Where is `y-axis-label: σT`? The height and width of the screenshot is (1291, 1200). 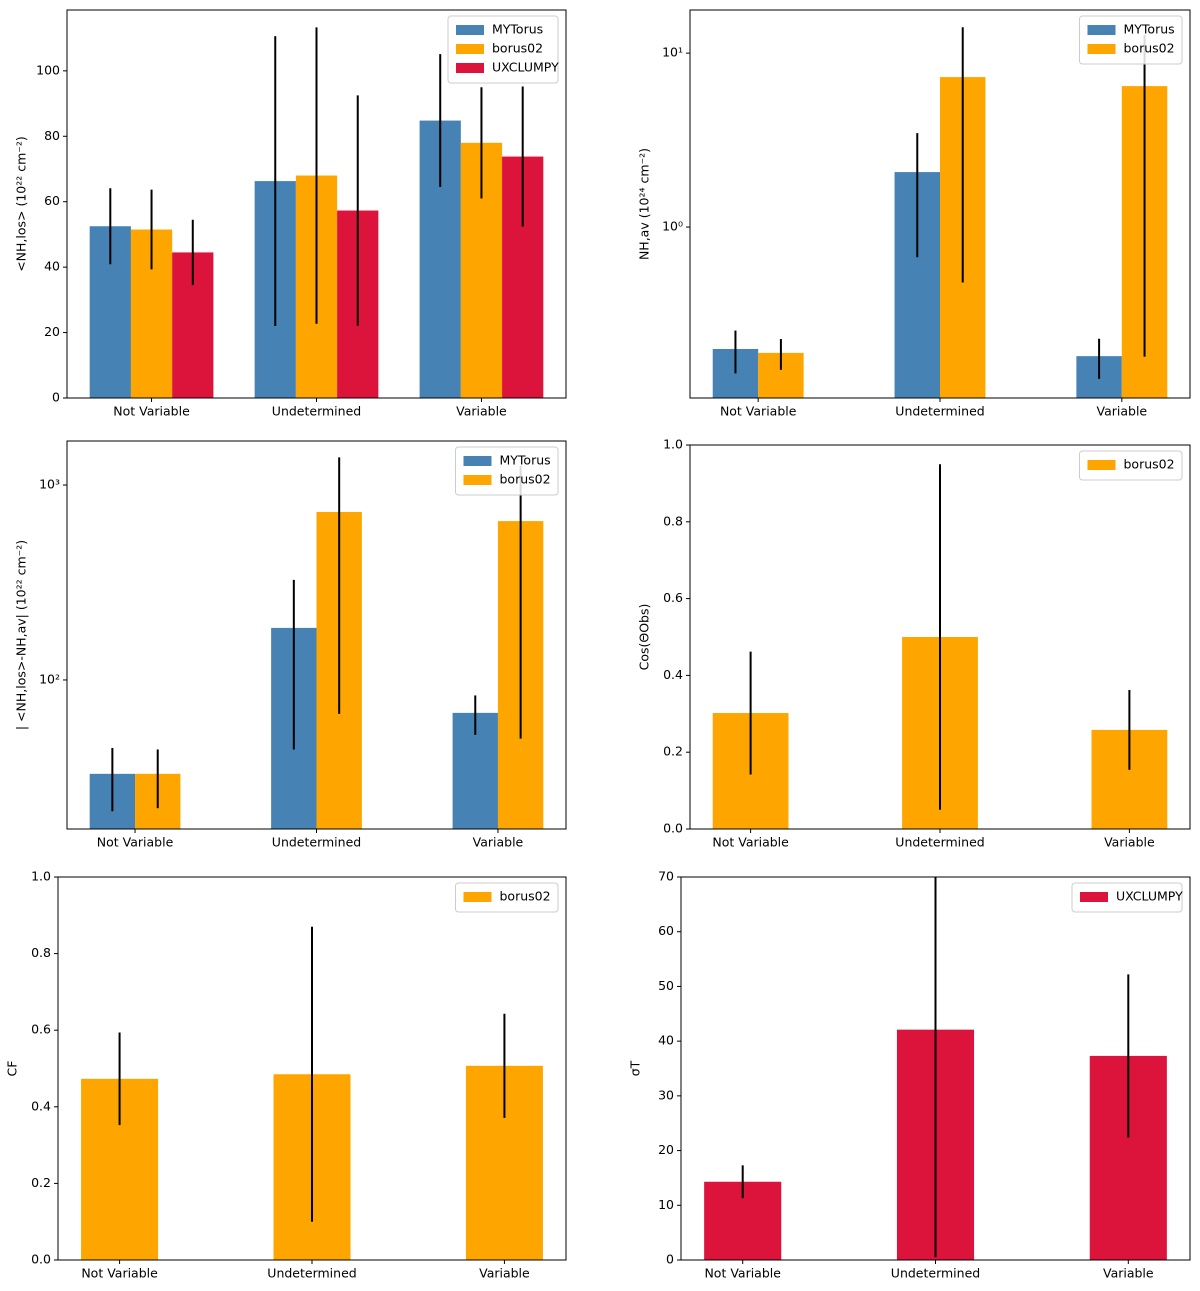 y-axis-label: σT is located at coordinates (635, 1068).